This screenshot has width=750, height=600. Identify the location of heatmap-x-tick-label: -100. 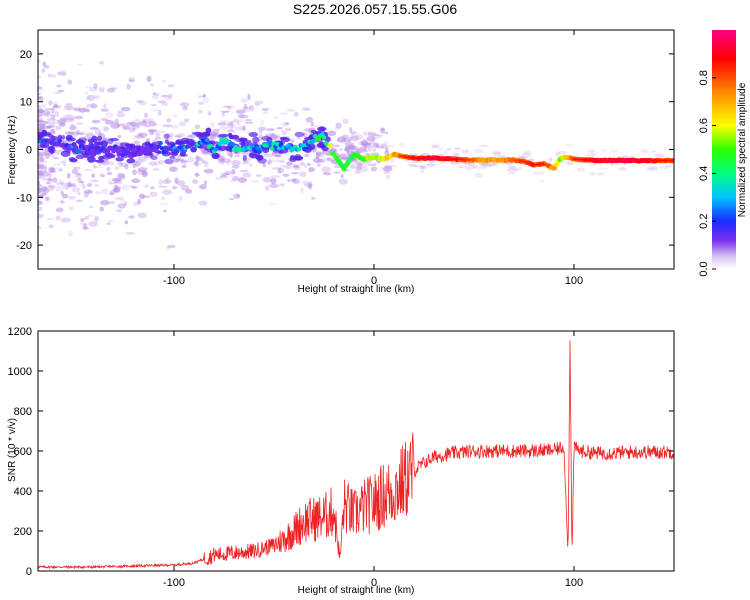
(174, 281).